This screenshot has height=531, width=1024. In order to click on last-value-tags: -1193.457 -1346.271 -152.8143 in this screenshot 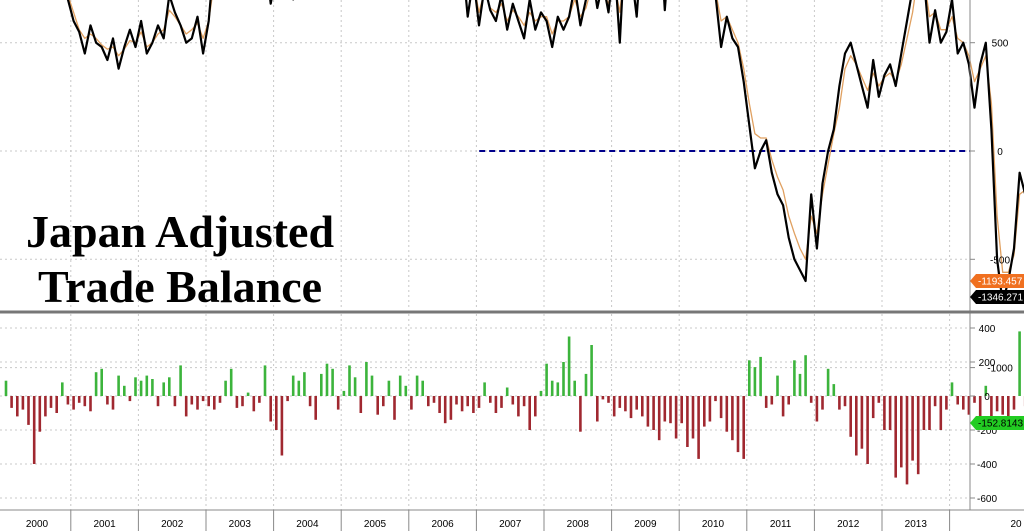, I will do `click(997, 352)`.